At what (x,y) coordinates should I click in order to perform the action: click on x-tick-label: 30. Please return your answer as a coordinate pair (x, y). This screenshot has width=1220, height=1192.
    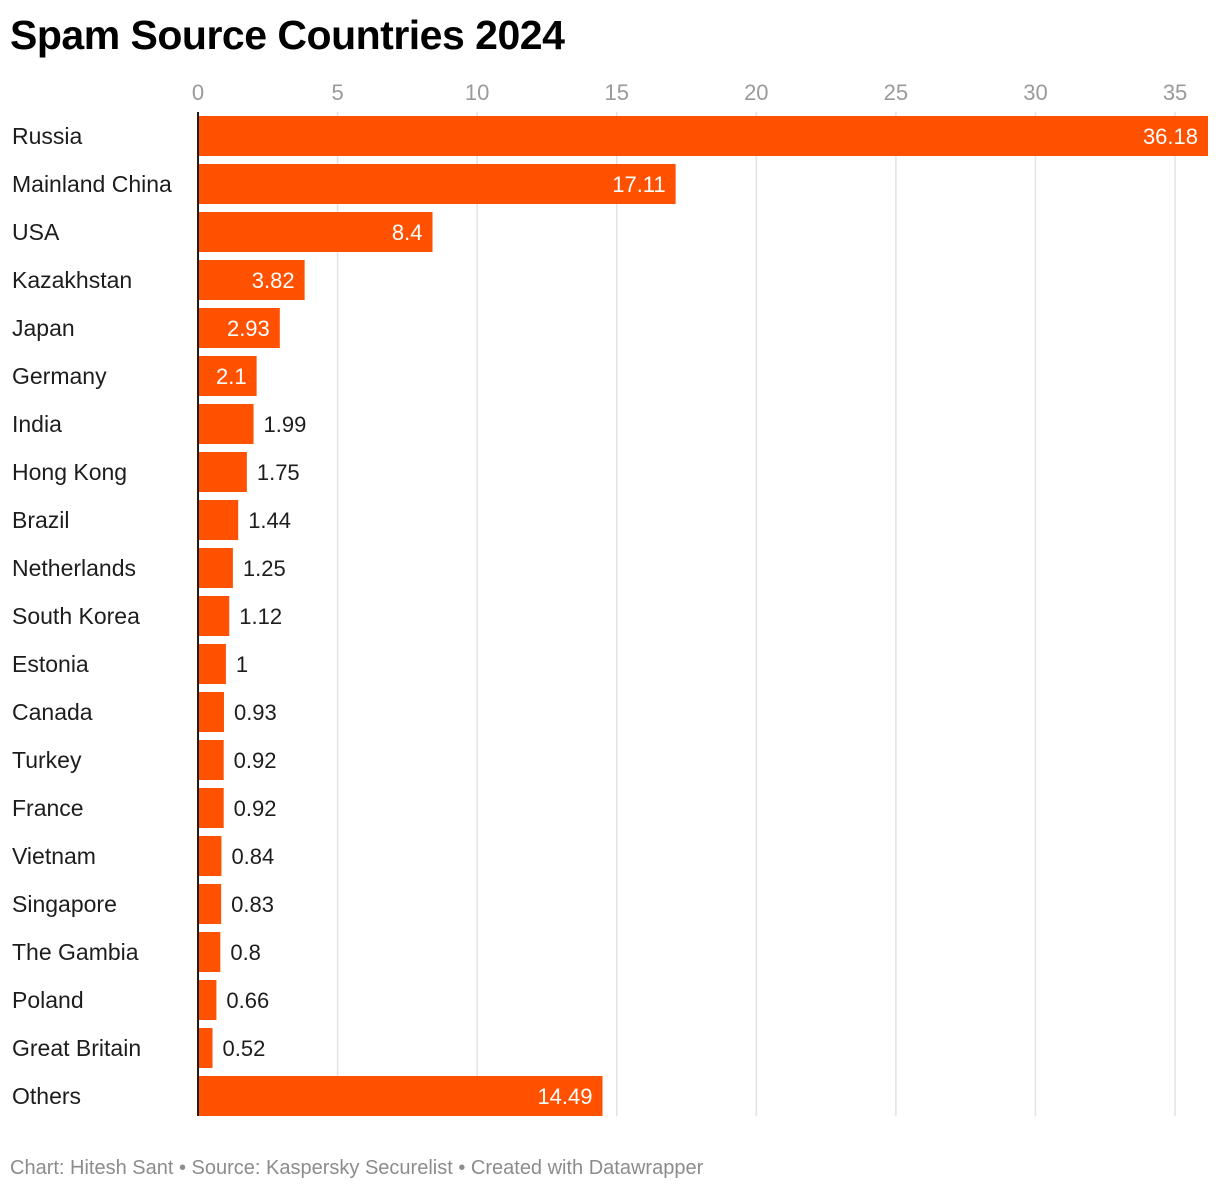
    Looking at the image, I should click on (1035, 92).